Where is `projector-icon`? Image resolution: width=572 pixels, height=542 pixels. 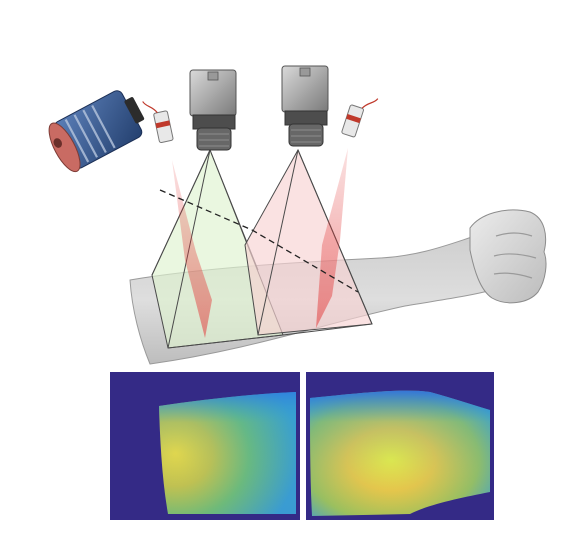 projector-icon is located at coordinates (96, 131).